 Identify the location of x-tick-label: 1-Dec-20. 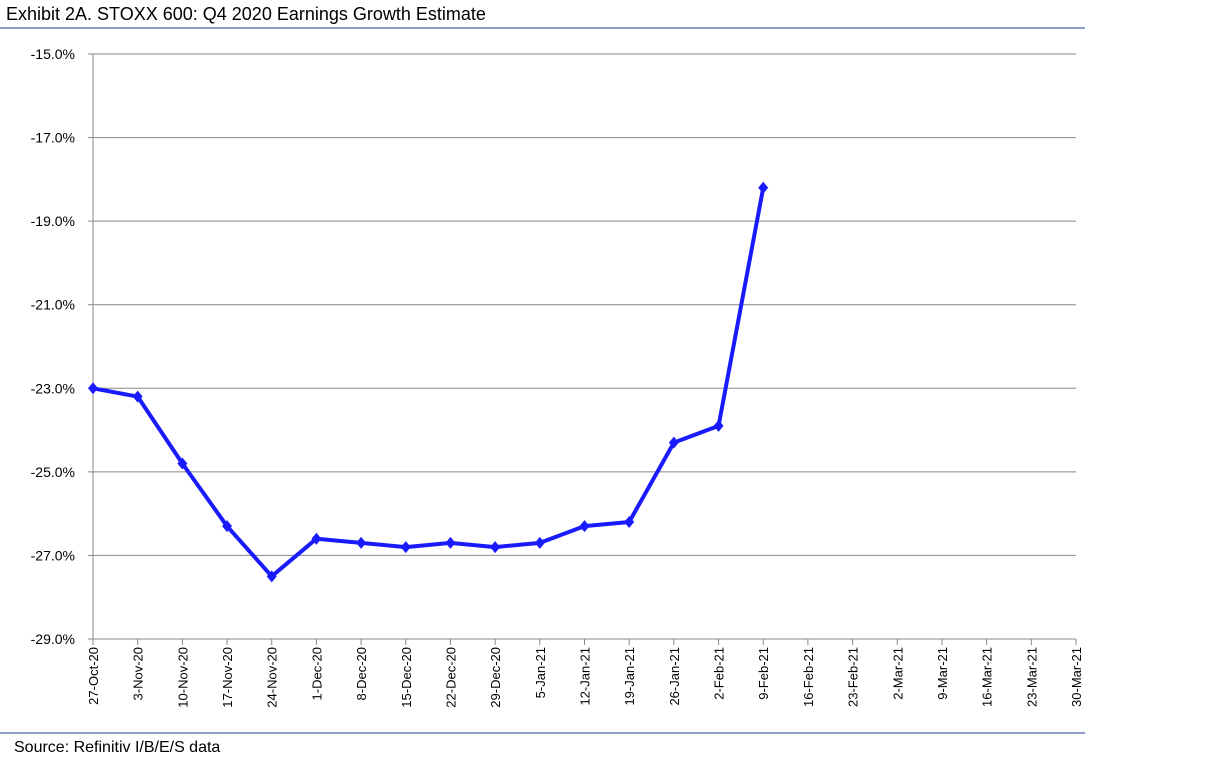
(316, 673).